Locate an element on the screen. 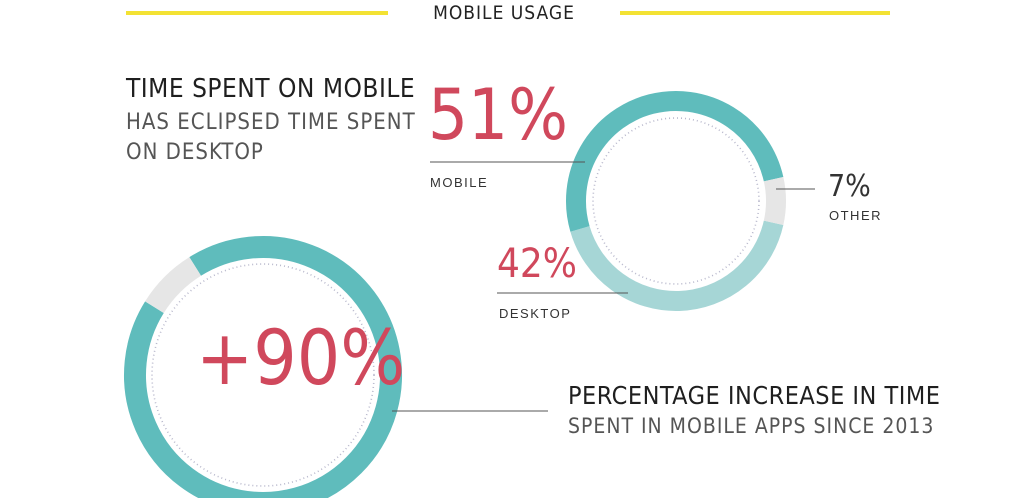  page-title: MOBILE USAGE is located at coordinates (504, 13).